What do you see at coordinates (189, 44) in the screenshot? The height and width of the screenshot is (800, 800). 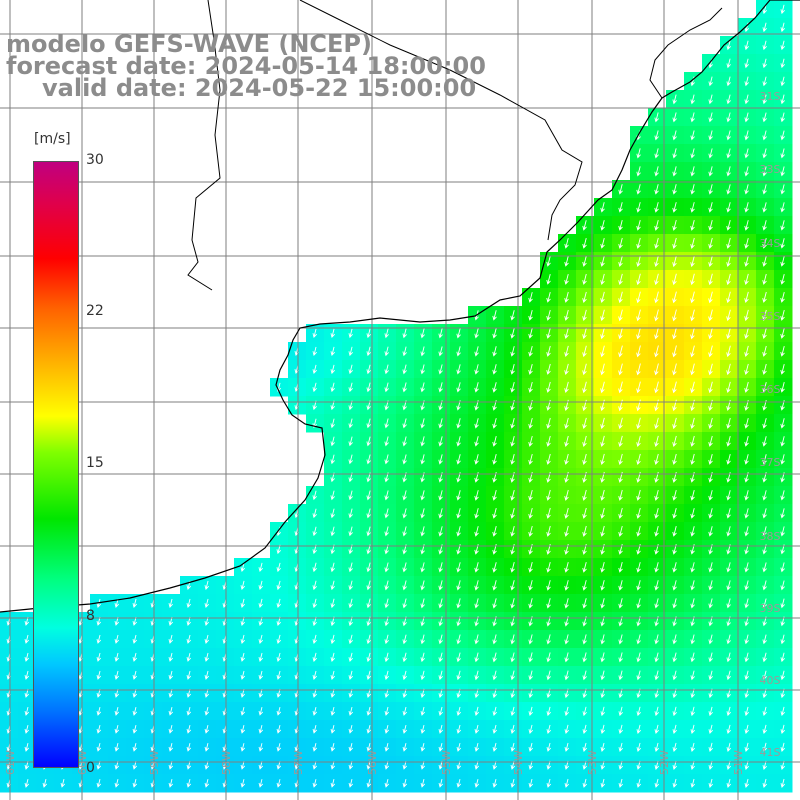 I see `model-title: modelo GEFS-WAVE (NCEP)` at bounding box center [189, 44].